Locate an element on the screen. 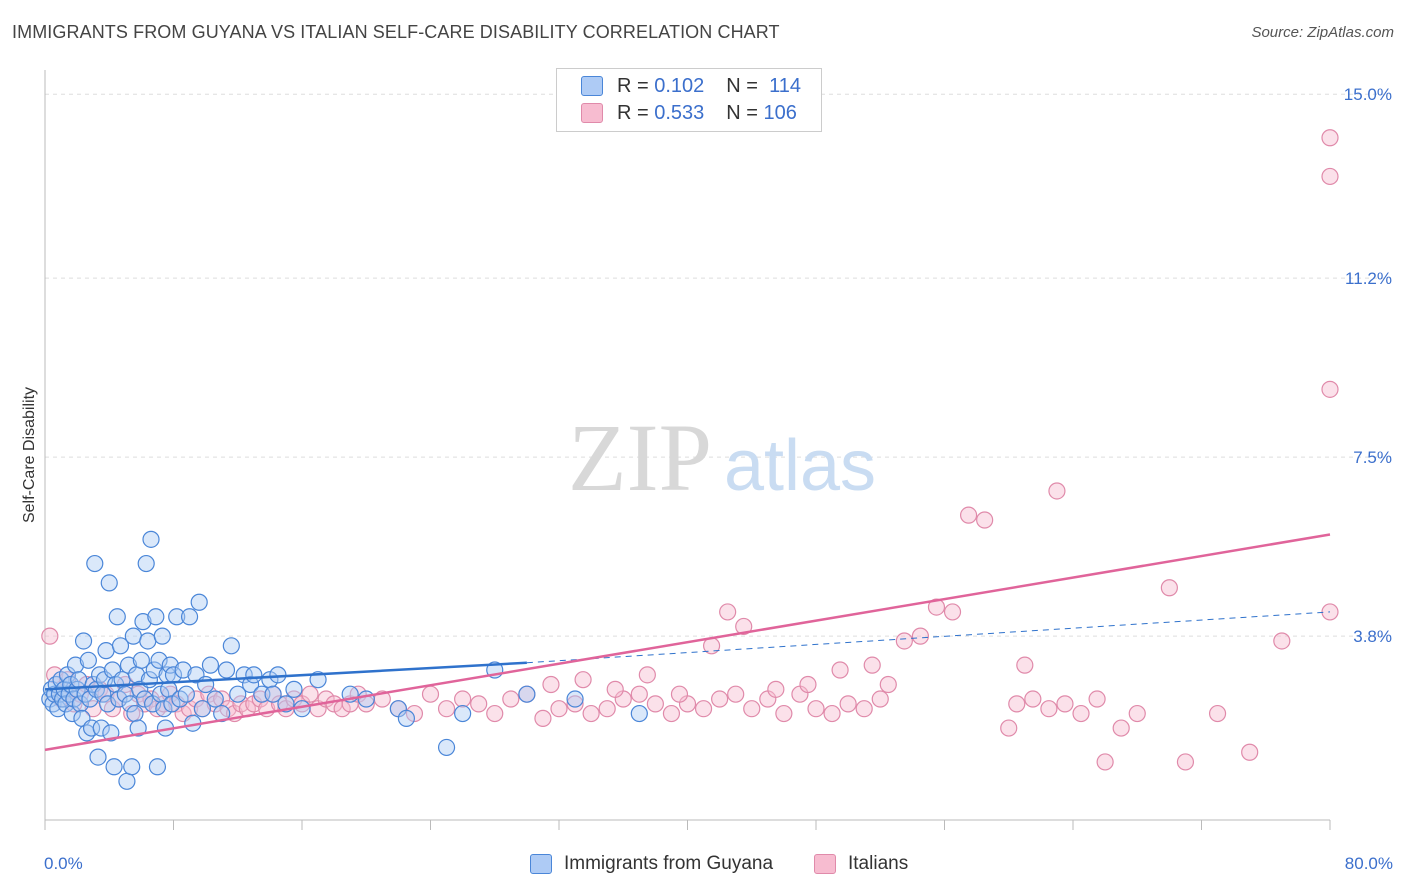  r-value-italians: 0.533 is located at coordinates (679, 112).